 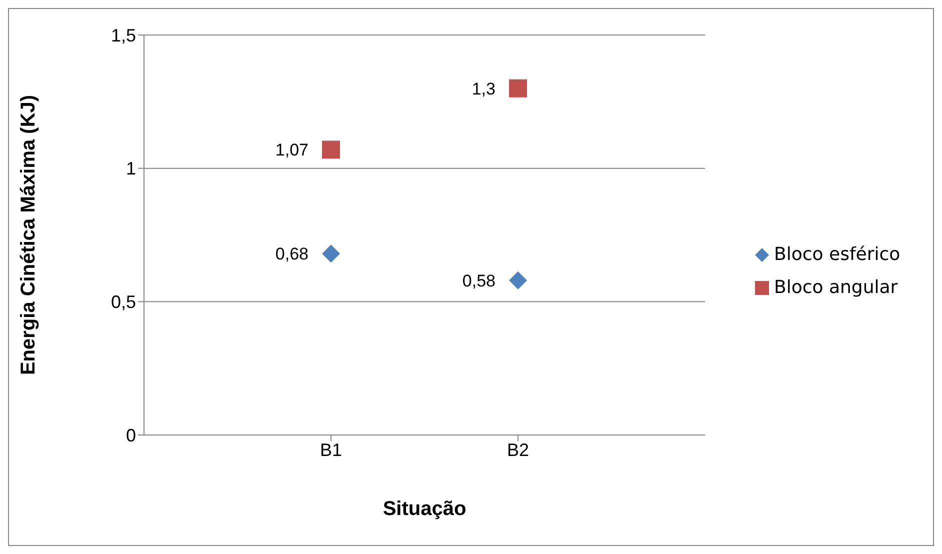 What do you see at coordinates (479, 280) in the screenshot?
I see `data-label: 0,58` at bounding box center [479, 280].